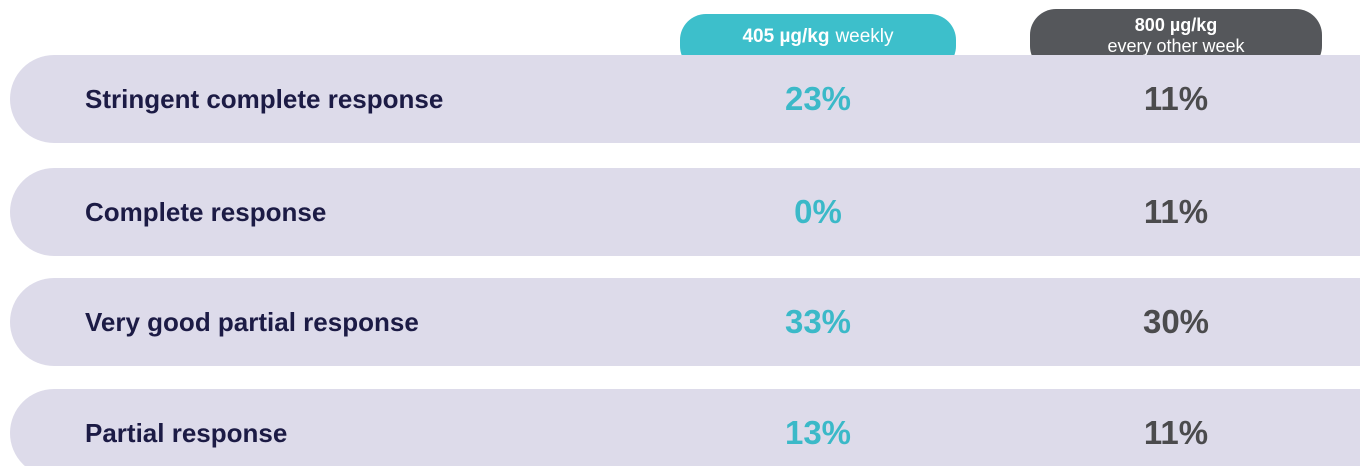 Image resolution: width=1360 pixels, height=466 pixels. Describe the element at coordinates (1176, 45) in the screenshot. I see `schedule: every other week` at that location.